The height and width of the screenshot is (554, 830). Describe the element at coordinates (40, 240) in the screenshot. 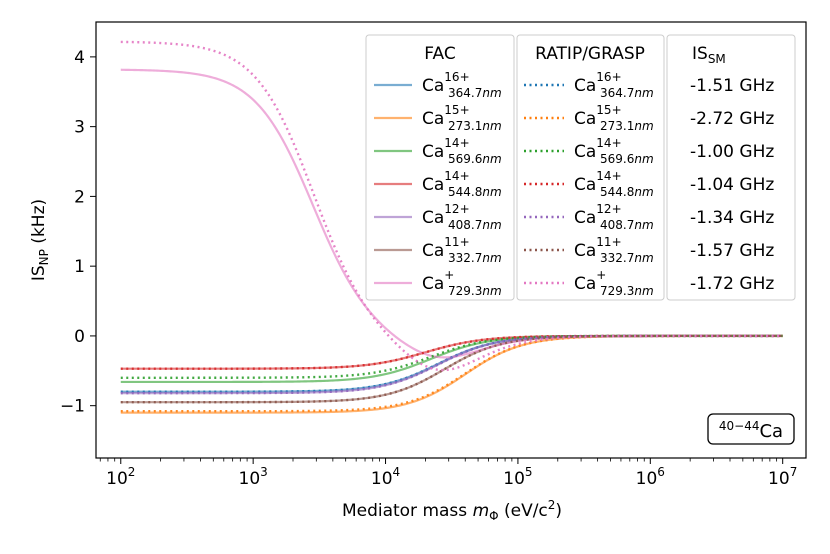

I see `y-axis-label: ISNP (kHz)` at that location.